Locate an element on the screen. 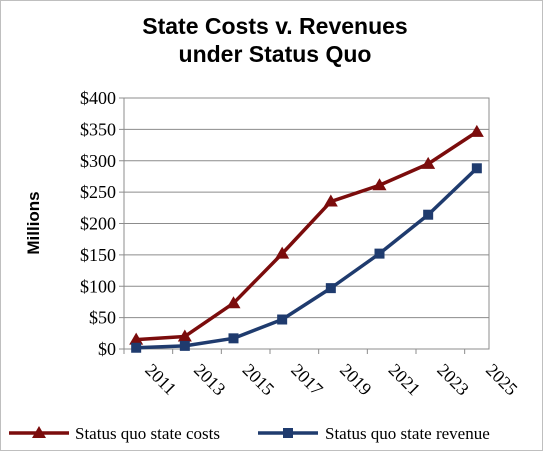  y-tick-label-0: $0 is located at coordinates (107, 349).